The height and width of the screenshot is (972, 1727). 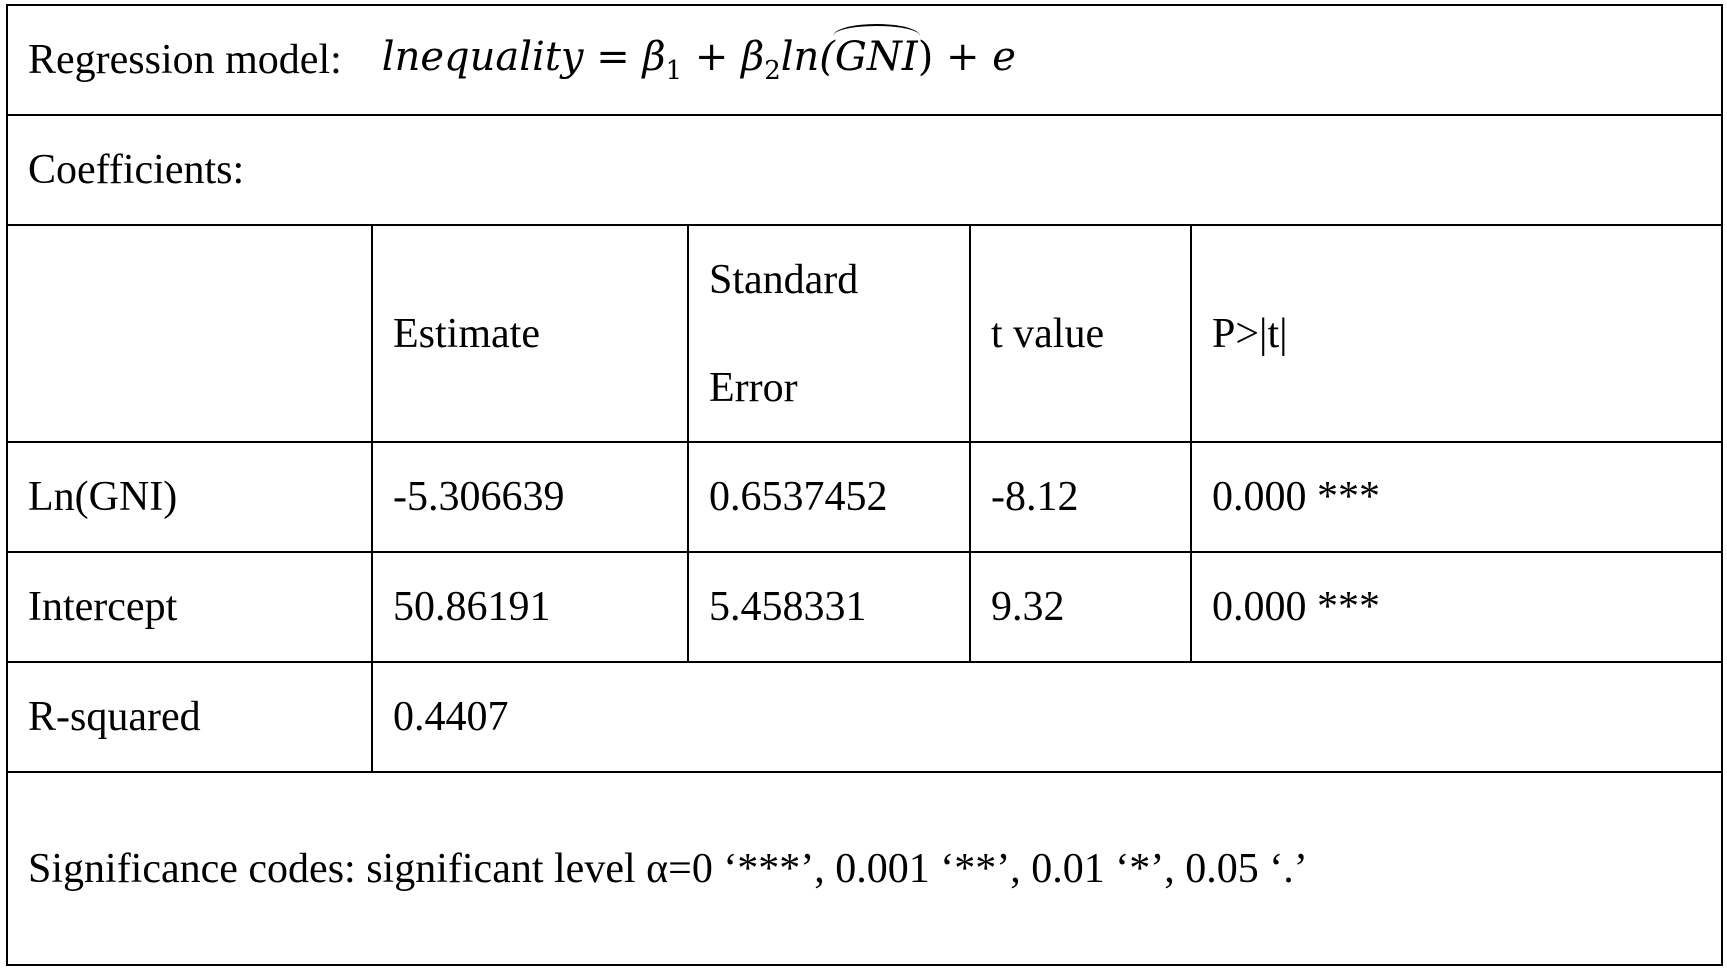 I want to click on r-squared-label: R-squared, so click(x=190, y=717).